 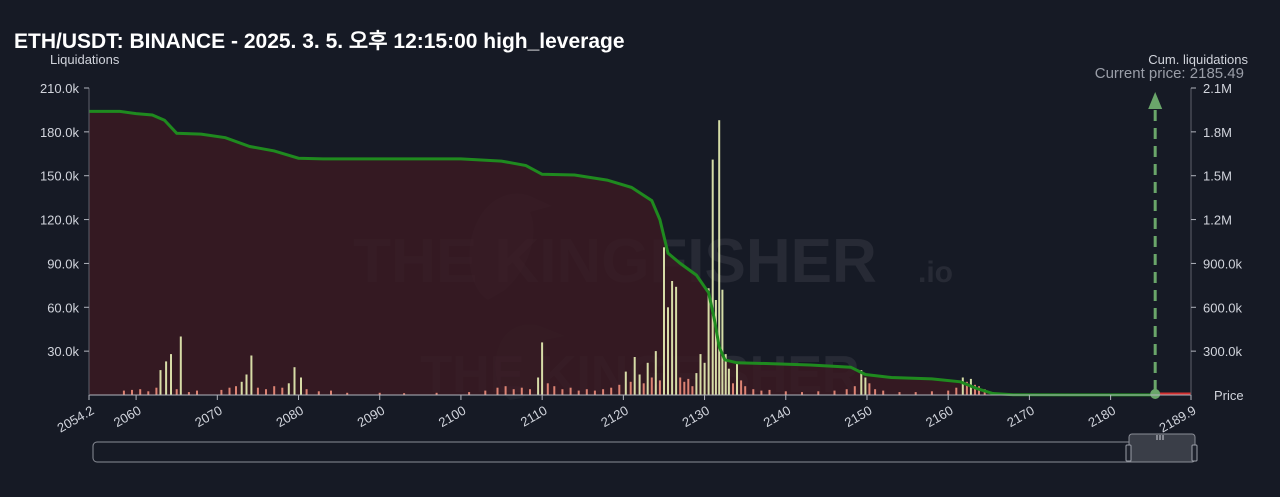 What do you see at coordinates (1160, 437) in the screenshot?
I see `scrollbar-grip-icon` at bounding box center [1160, 437].